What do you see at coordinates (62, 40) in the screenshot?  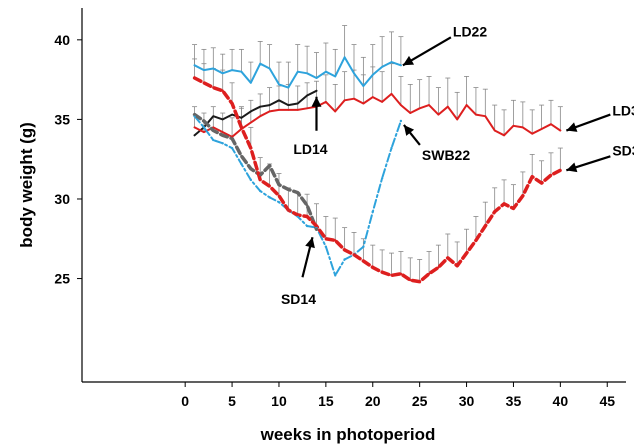 I see `y-tick-label: 40` at bounding box center [62, 40].